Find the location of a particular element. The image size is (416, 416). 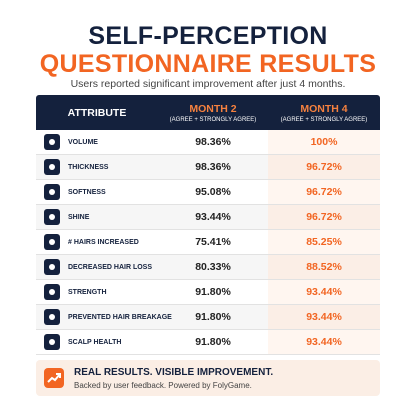

attribute-name: STRENGTH is located at coordinates (87, 292).